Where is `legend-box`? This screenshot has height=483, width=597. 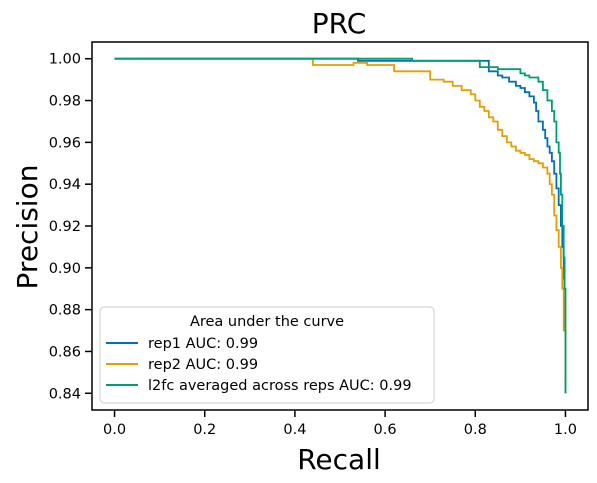
legend-box is located at coordinates (267, 355).